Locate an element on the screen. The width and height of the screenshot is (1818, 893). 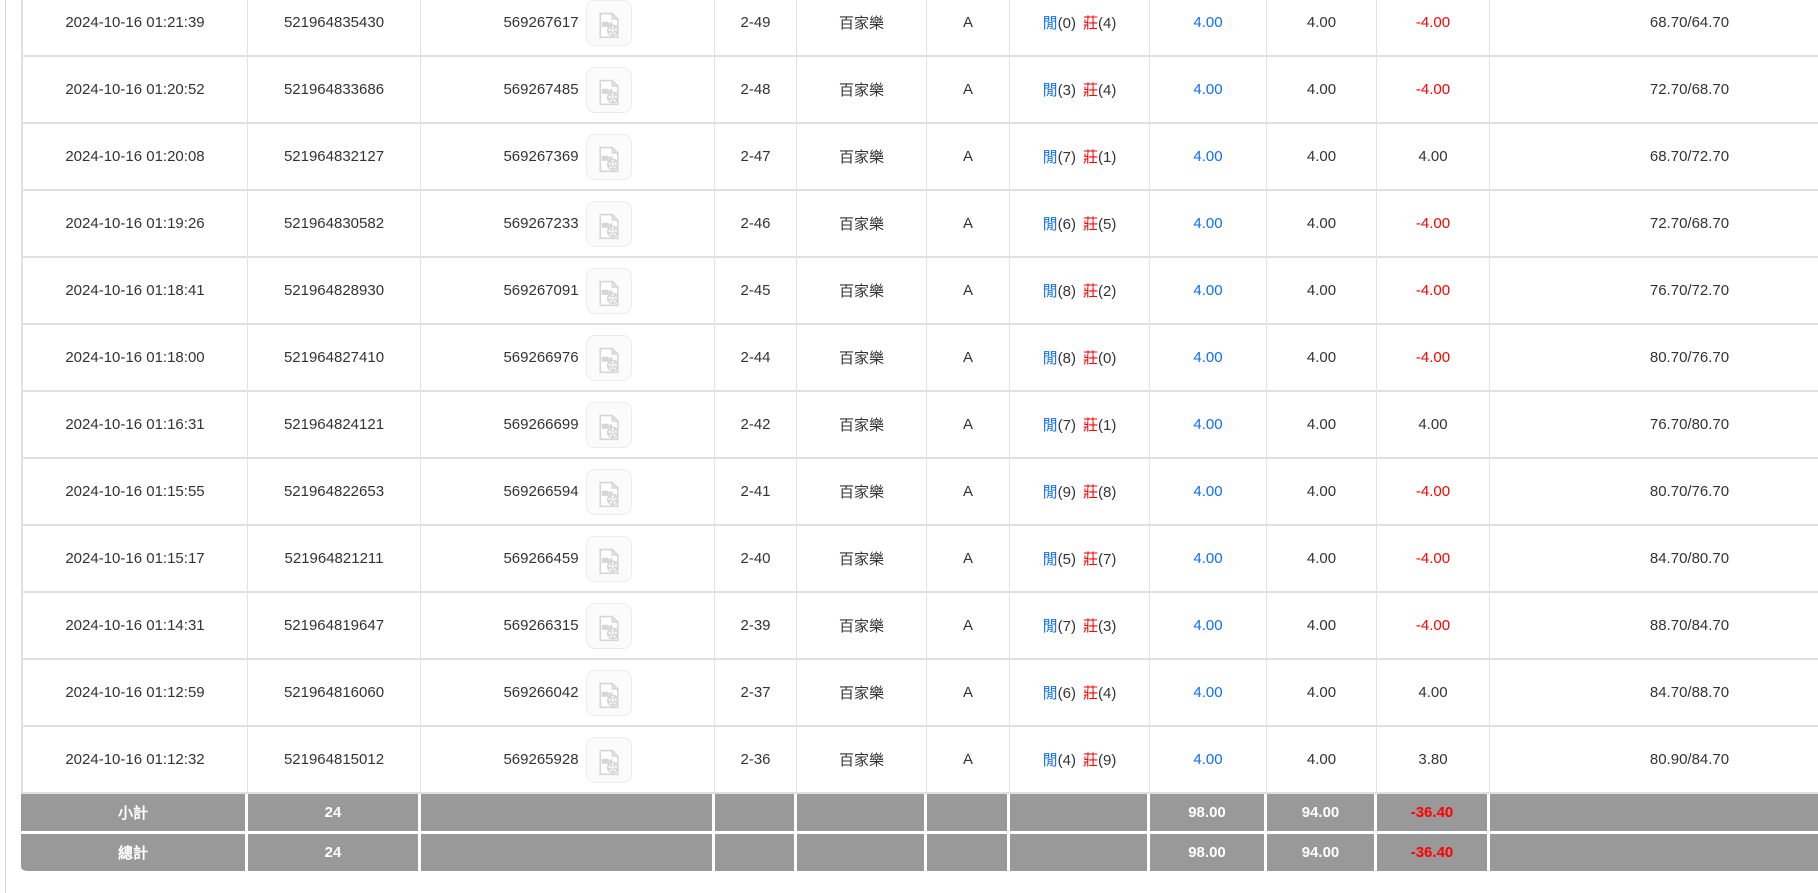
round-cell: 2-39 is located at coordinates (756, 626).